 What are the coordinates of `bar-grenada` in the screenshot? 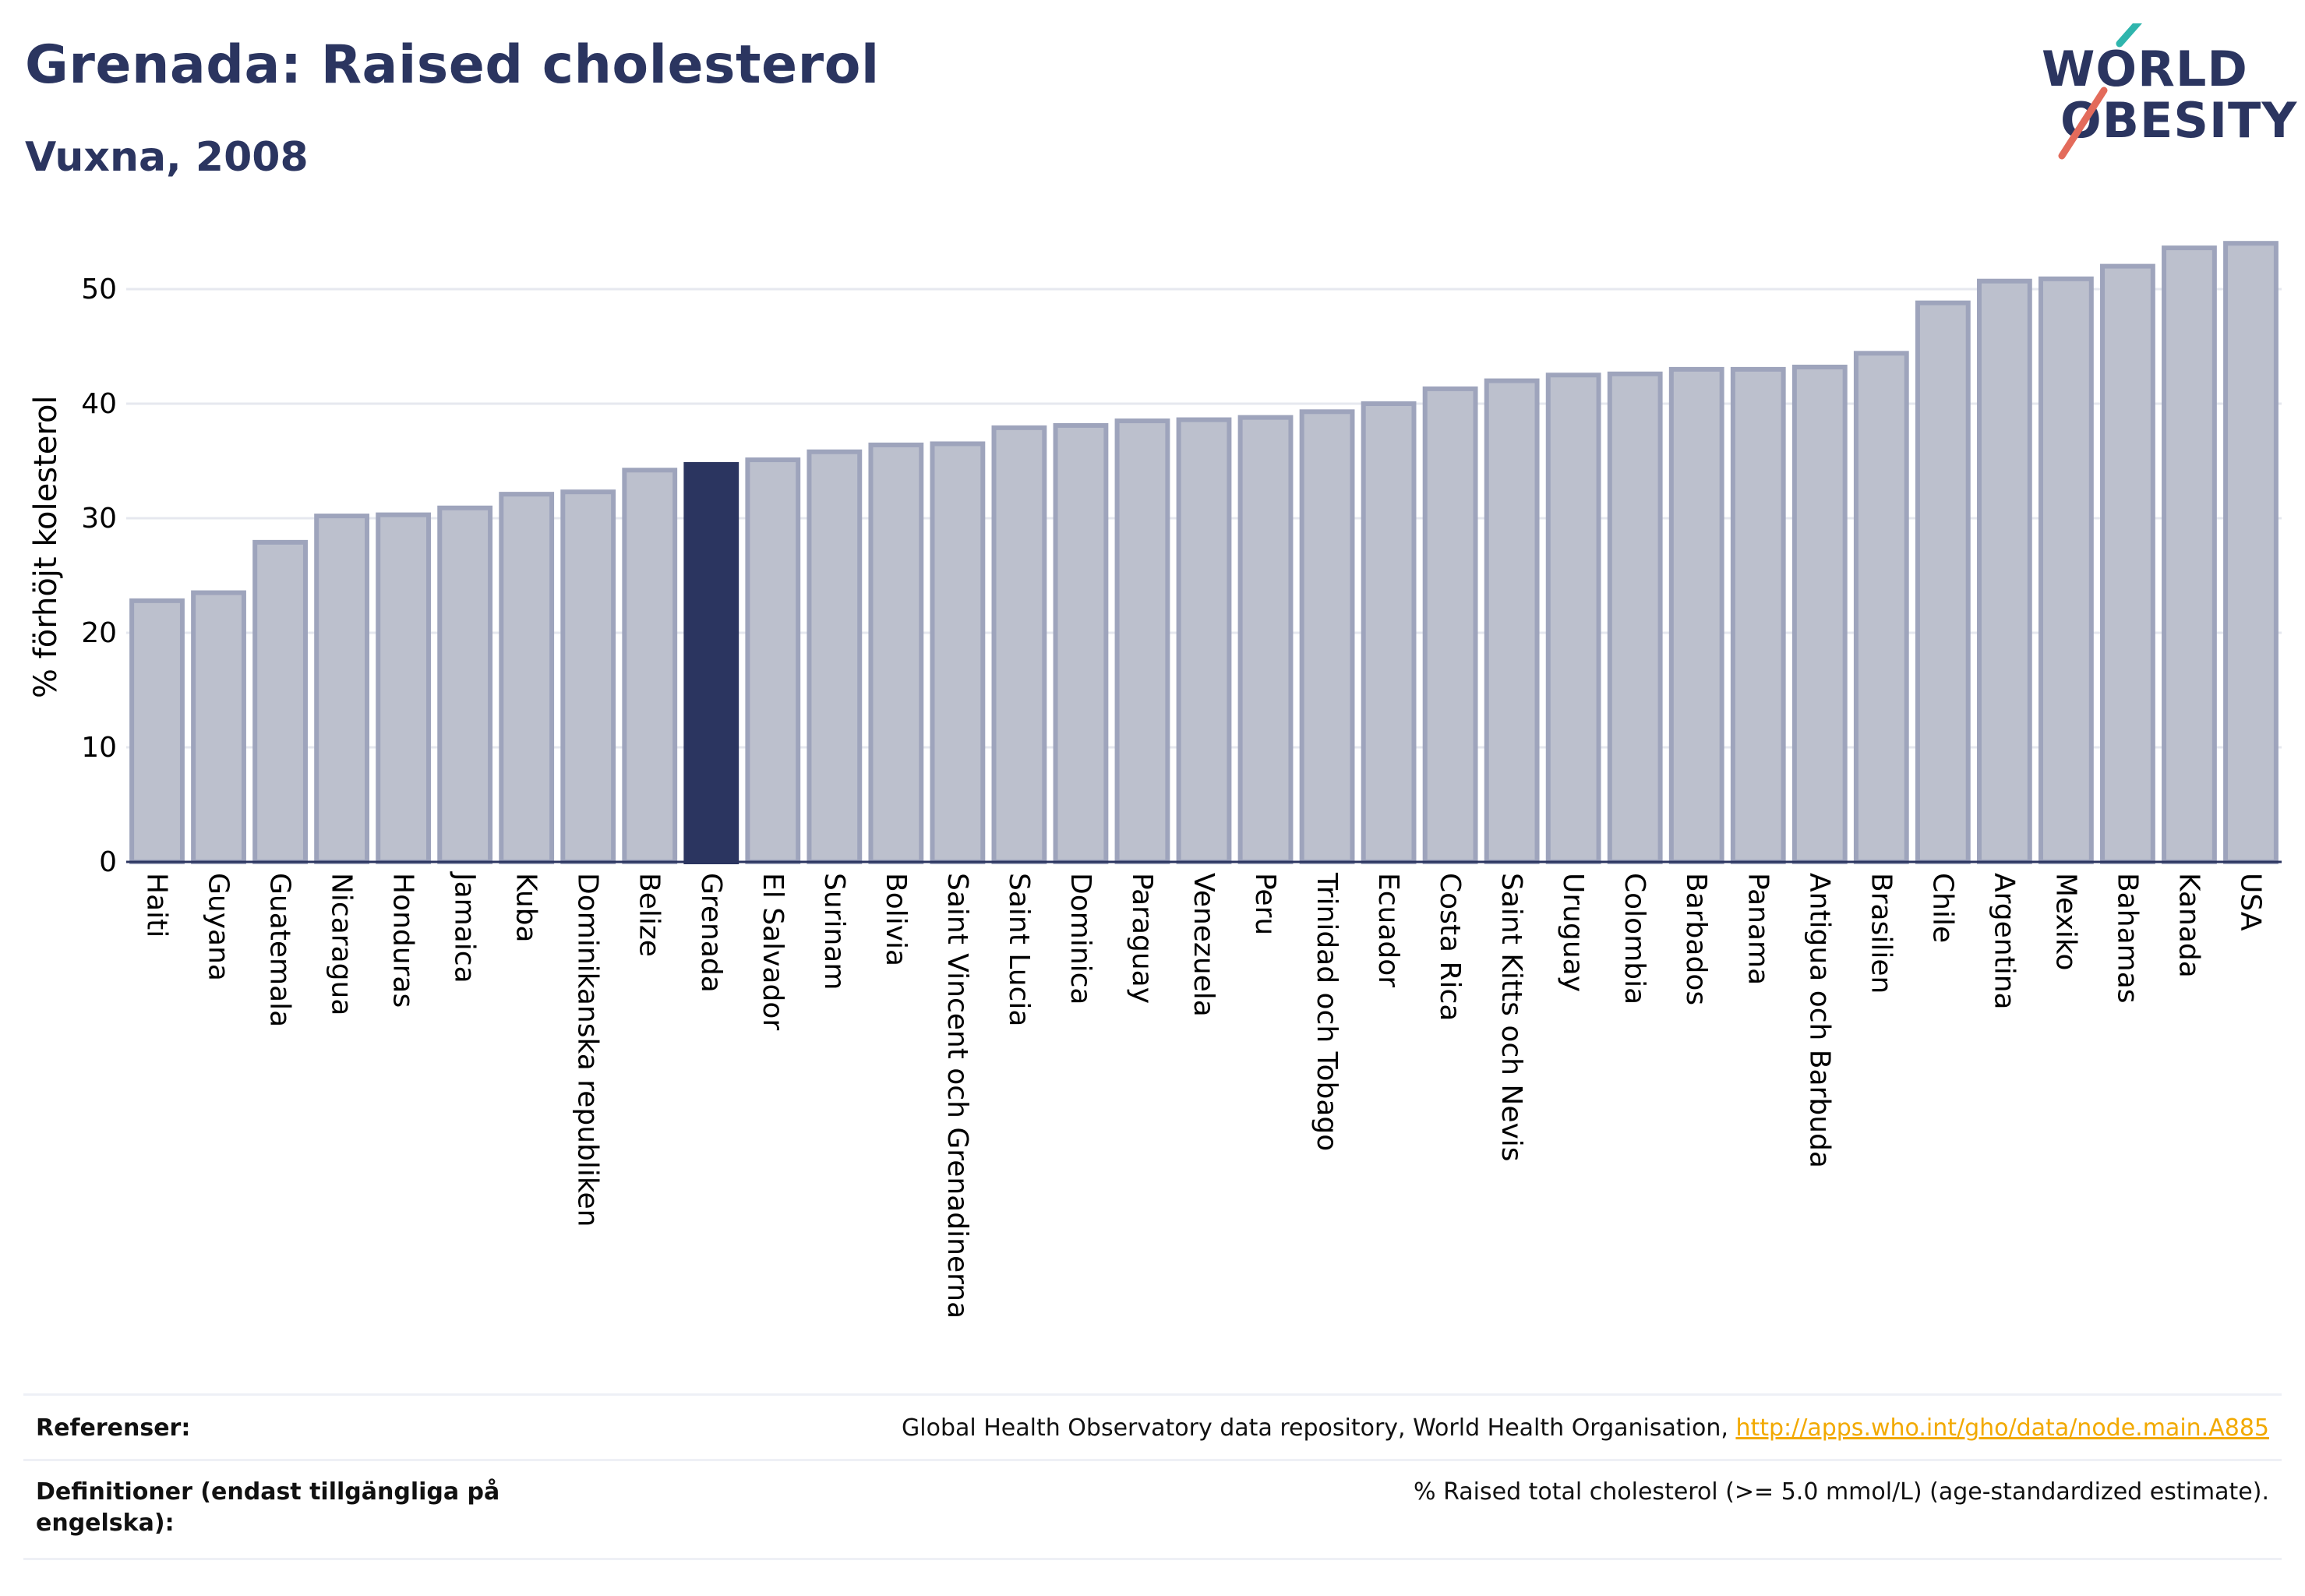 It's located at (711, 662).